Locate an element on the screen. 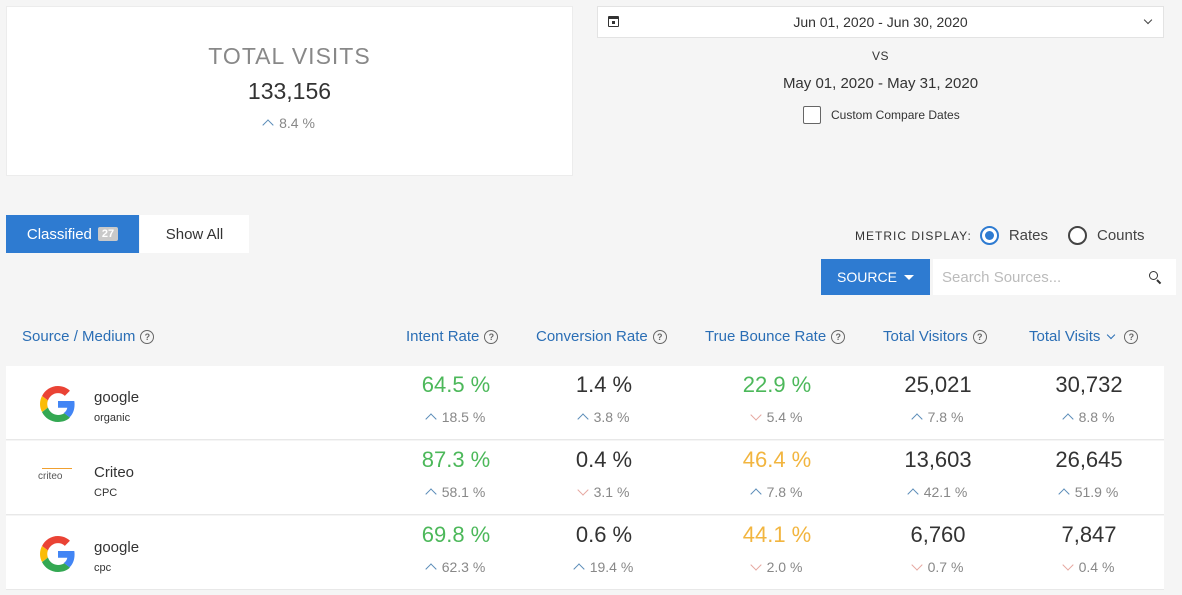 The image size is (1182, 595). total-visits-change: 8.4 % is located at coordinates (289, 123).